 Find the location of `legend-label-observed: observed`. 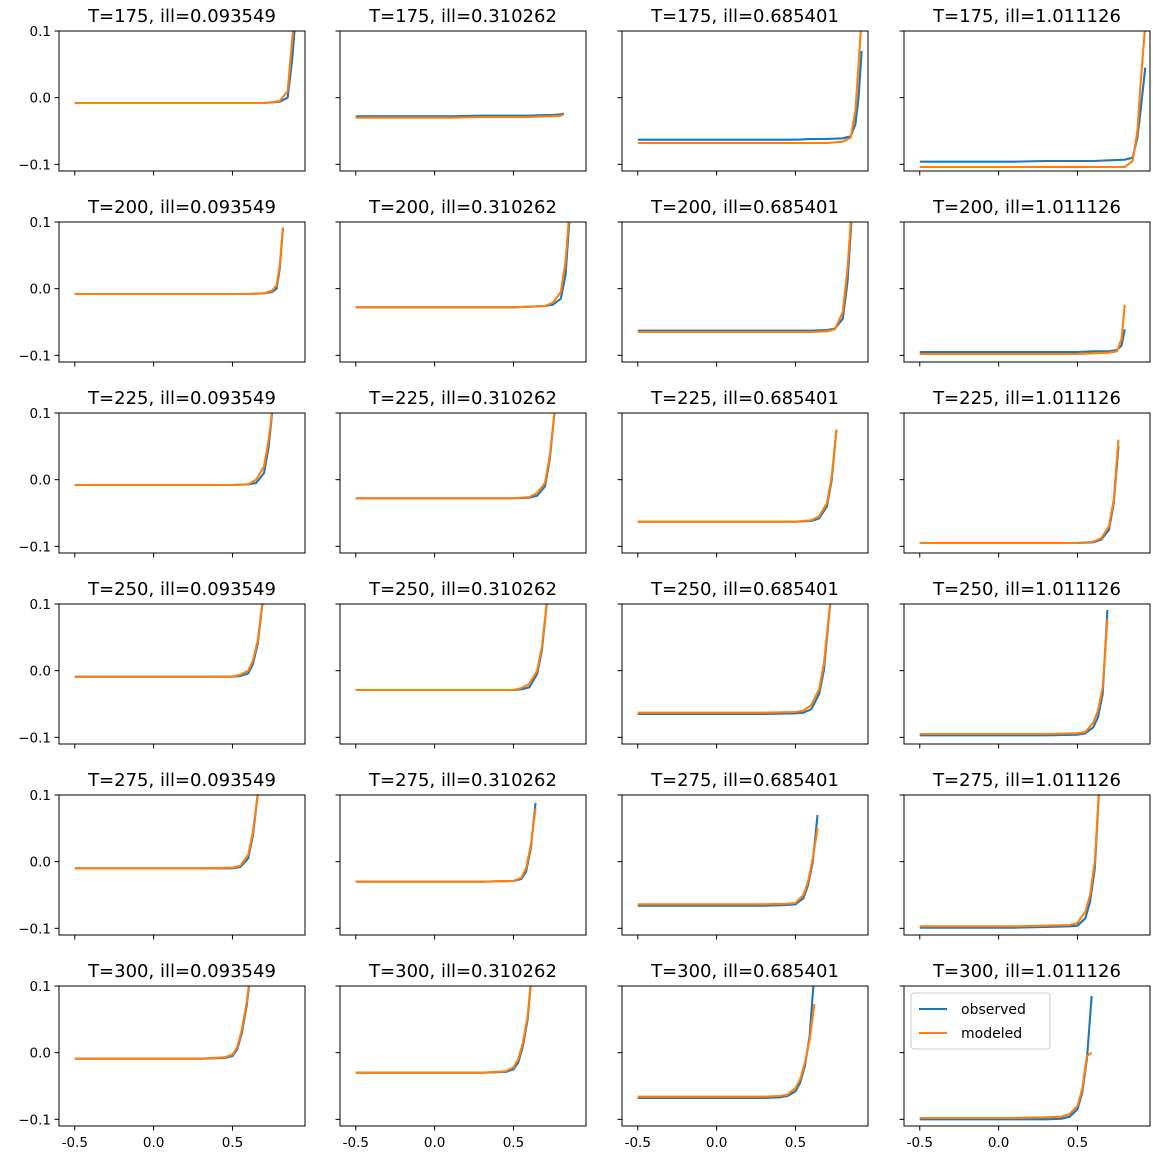

legend-label-observed: observed is located at coordinates (993, 1010).